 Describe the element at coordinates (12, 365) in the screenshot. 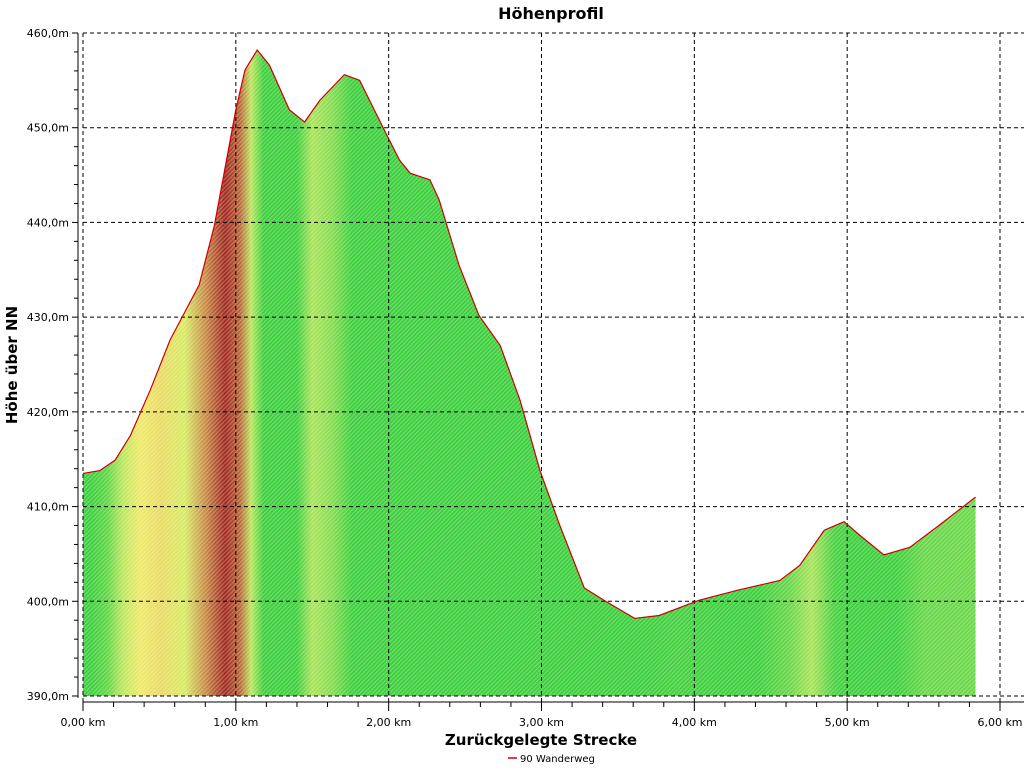

I see `y-axis-title: Höhe über NN` at that location.